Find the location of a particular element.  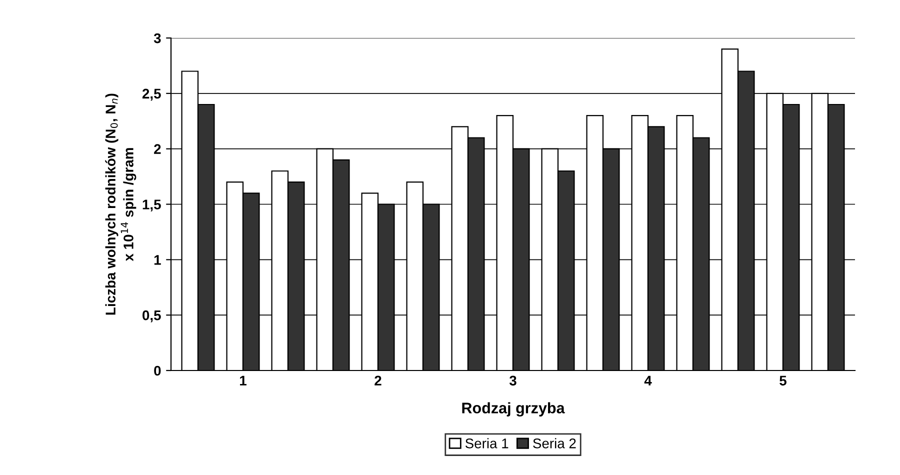

legend-label: Seria 2 is located at coordinates (554, 443).